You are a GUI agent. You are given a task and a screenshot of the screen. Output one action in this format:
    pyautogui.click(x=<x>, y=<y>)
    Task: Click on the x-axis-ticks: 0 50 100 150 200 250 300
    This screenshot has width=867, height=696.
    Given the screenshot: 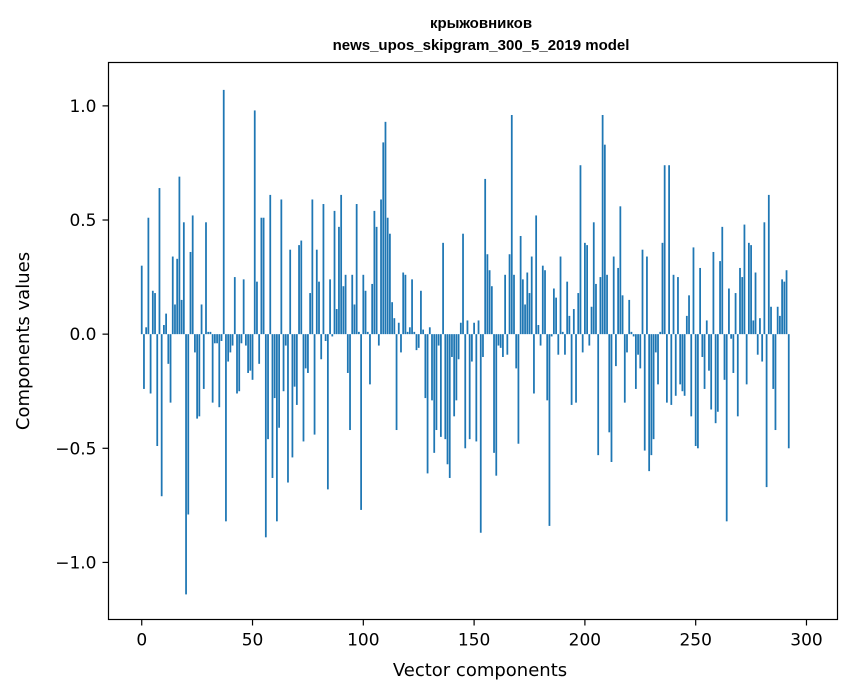 What is the action you would take?
    pyautogui.click(x=479, y=635)
    